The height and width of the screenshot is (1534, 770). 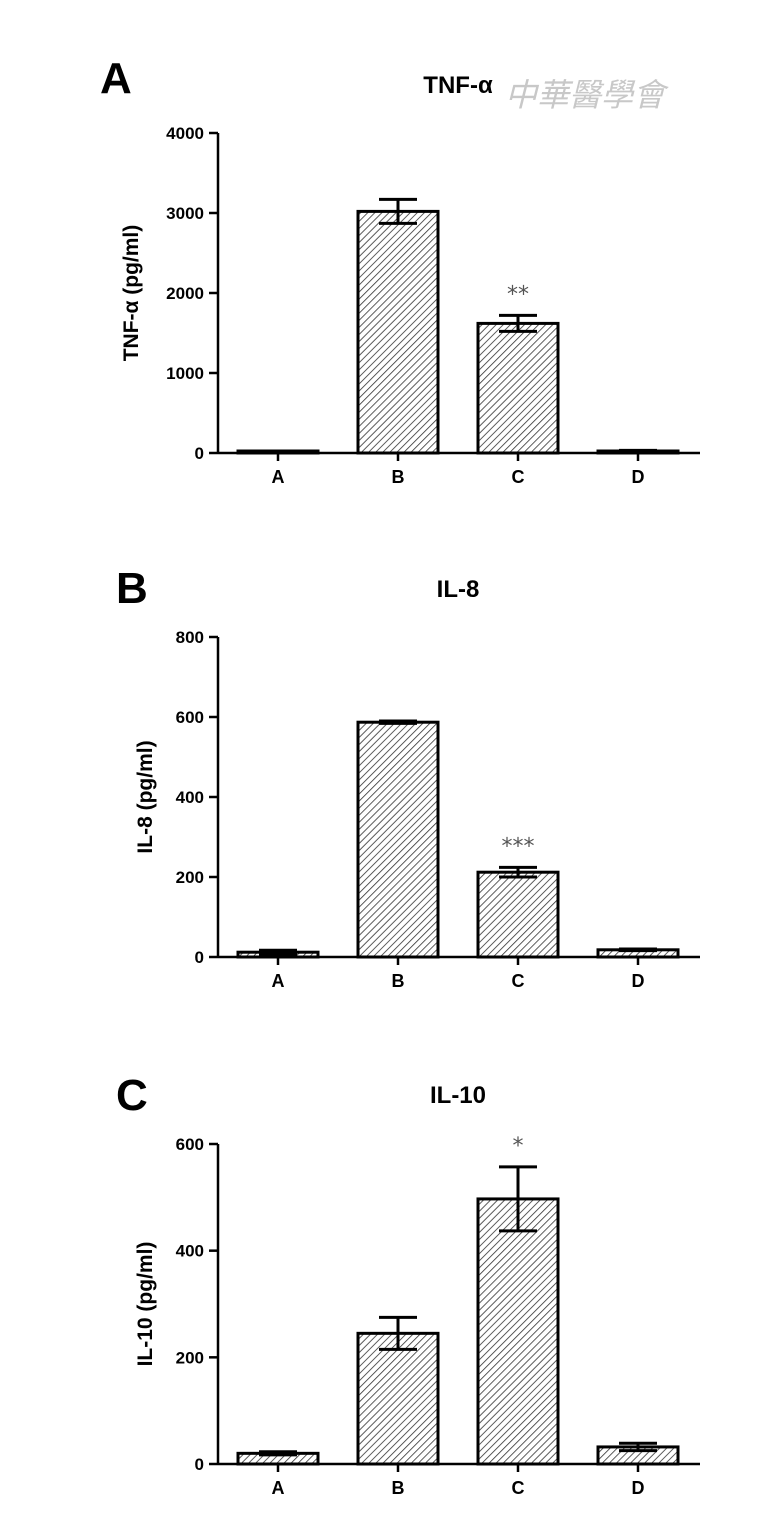 I want to click on significance-marker: ***, so click(x=518, y=846).